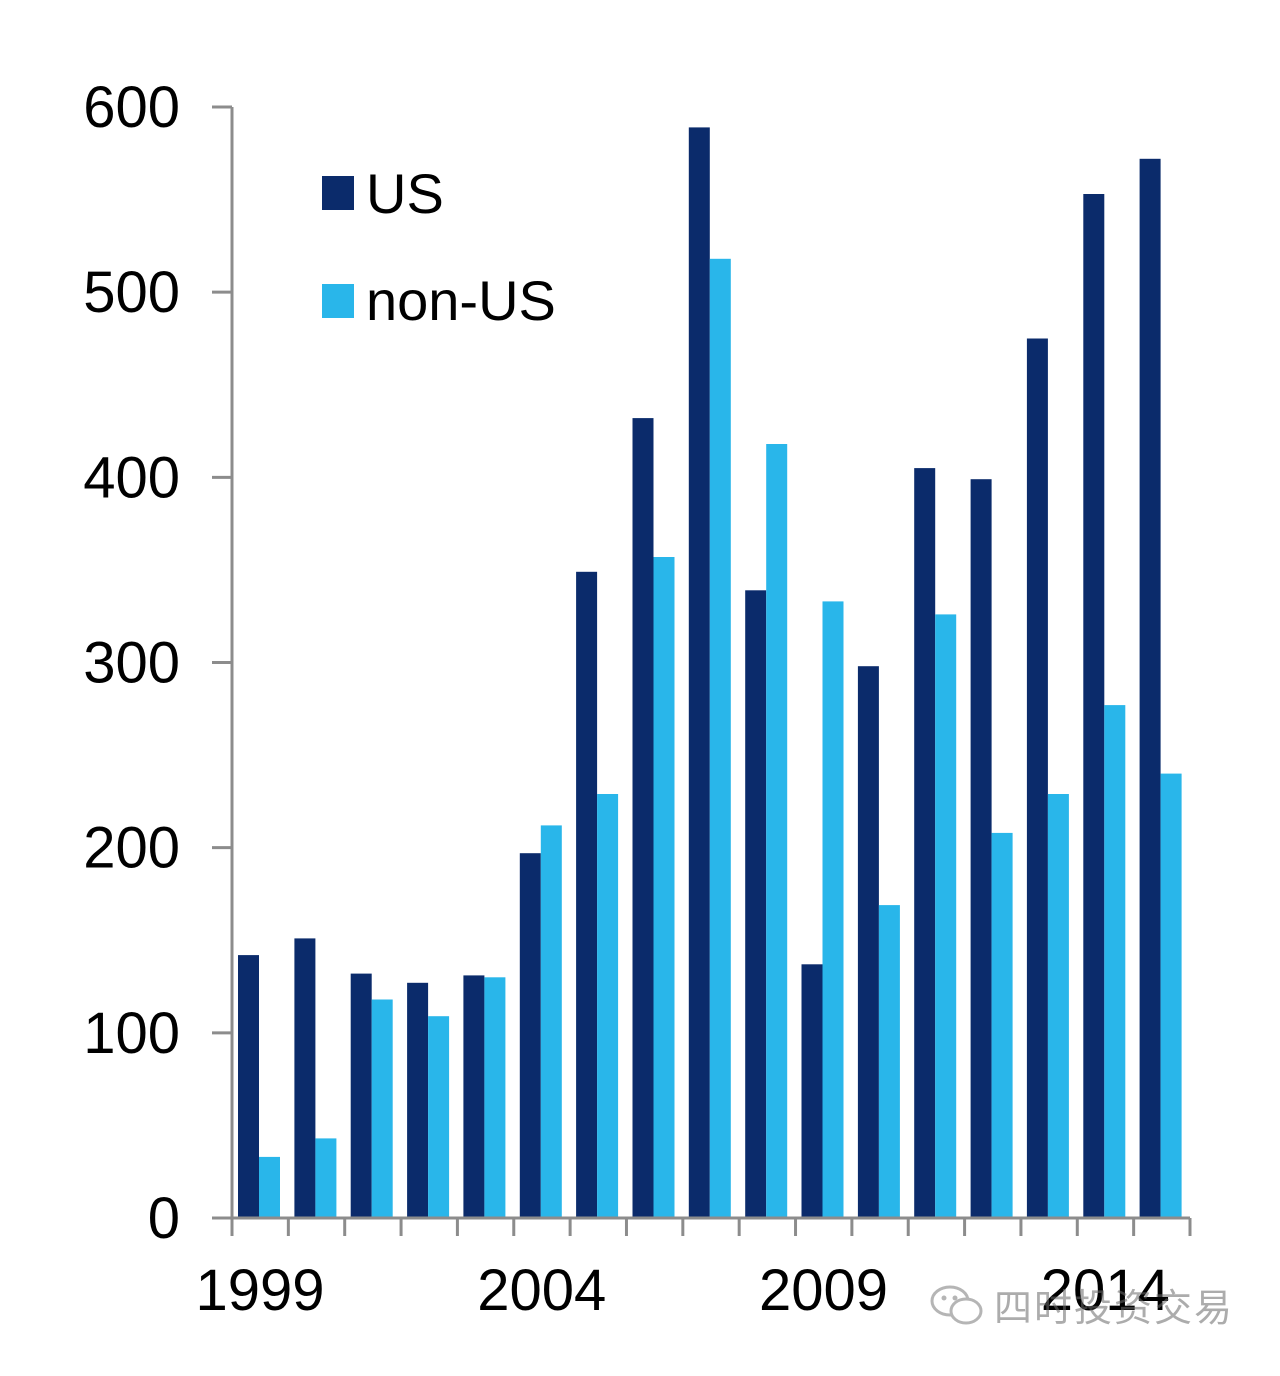 This screenshot has height=1376, width=1280. Describe the element at coordinates (382, 1108) in the screenshot. I see `bar-non-us-2001` at that location.